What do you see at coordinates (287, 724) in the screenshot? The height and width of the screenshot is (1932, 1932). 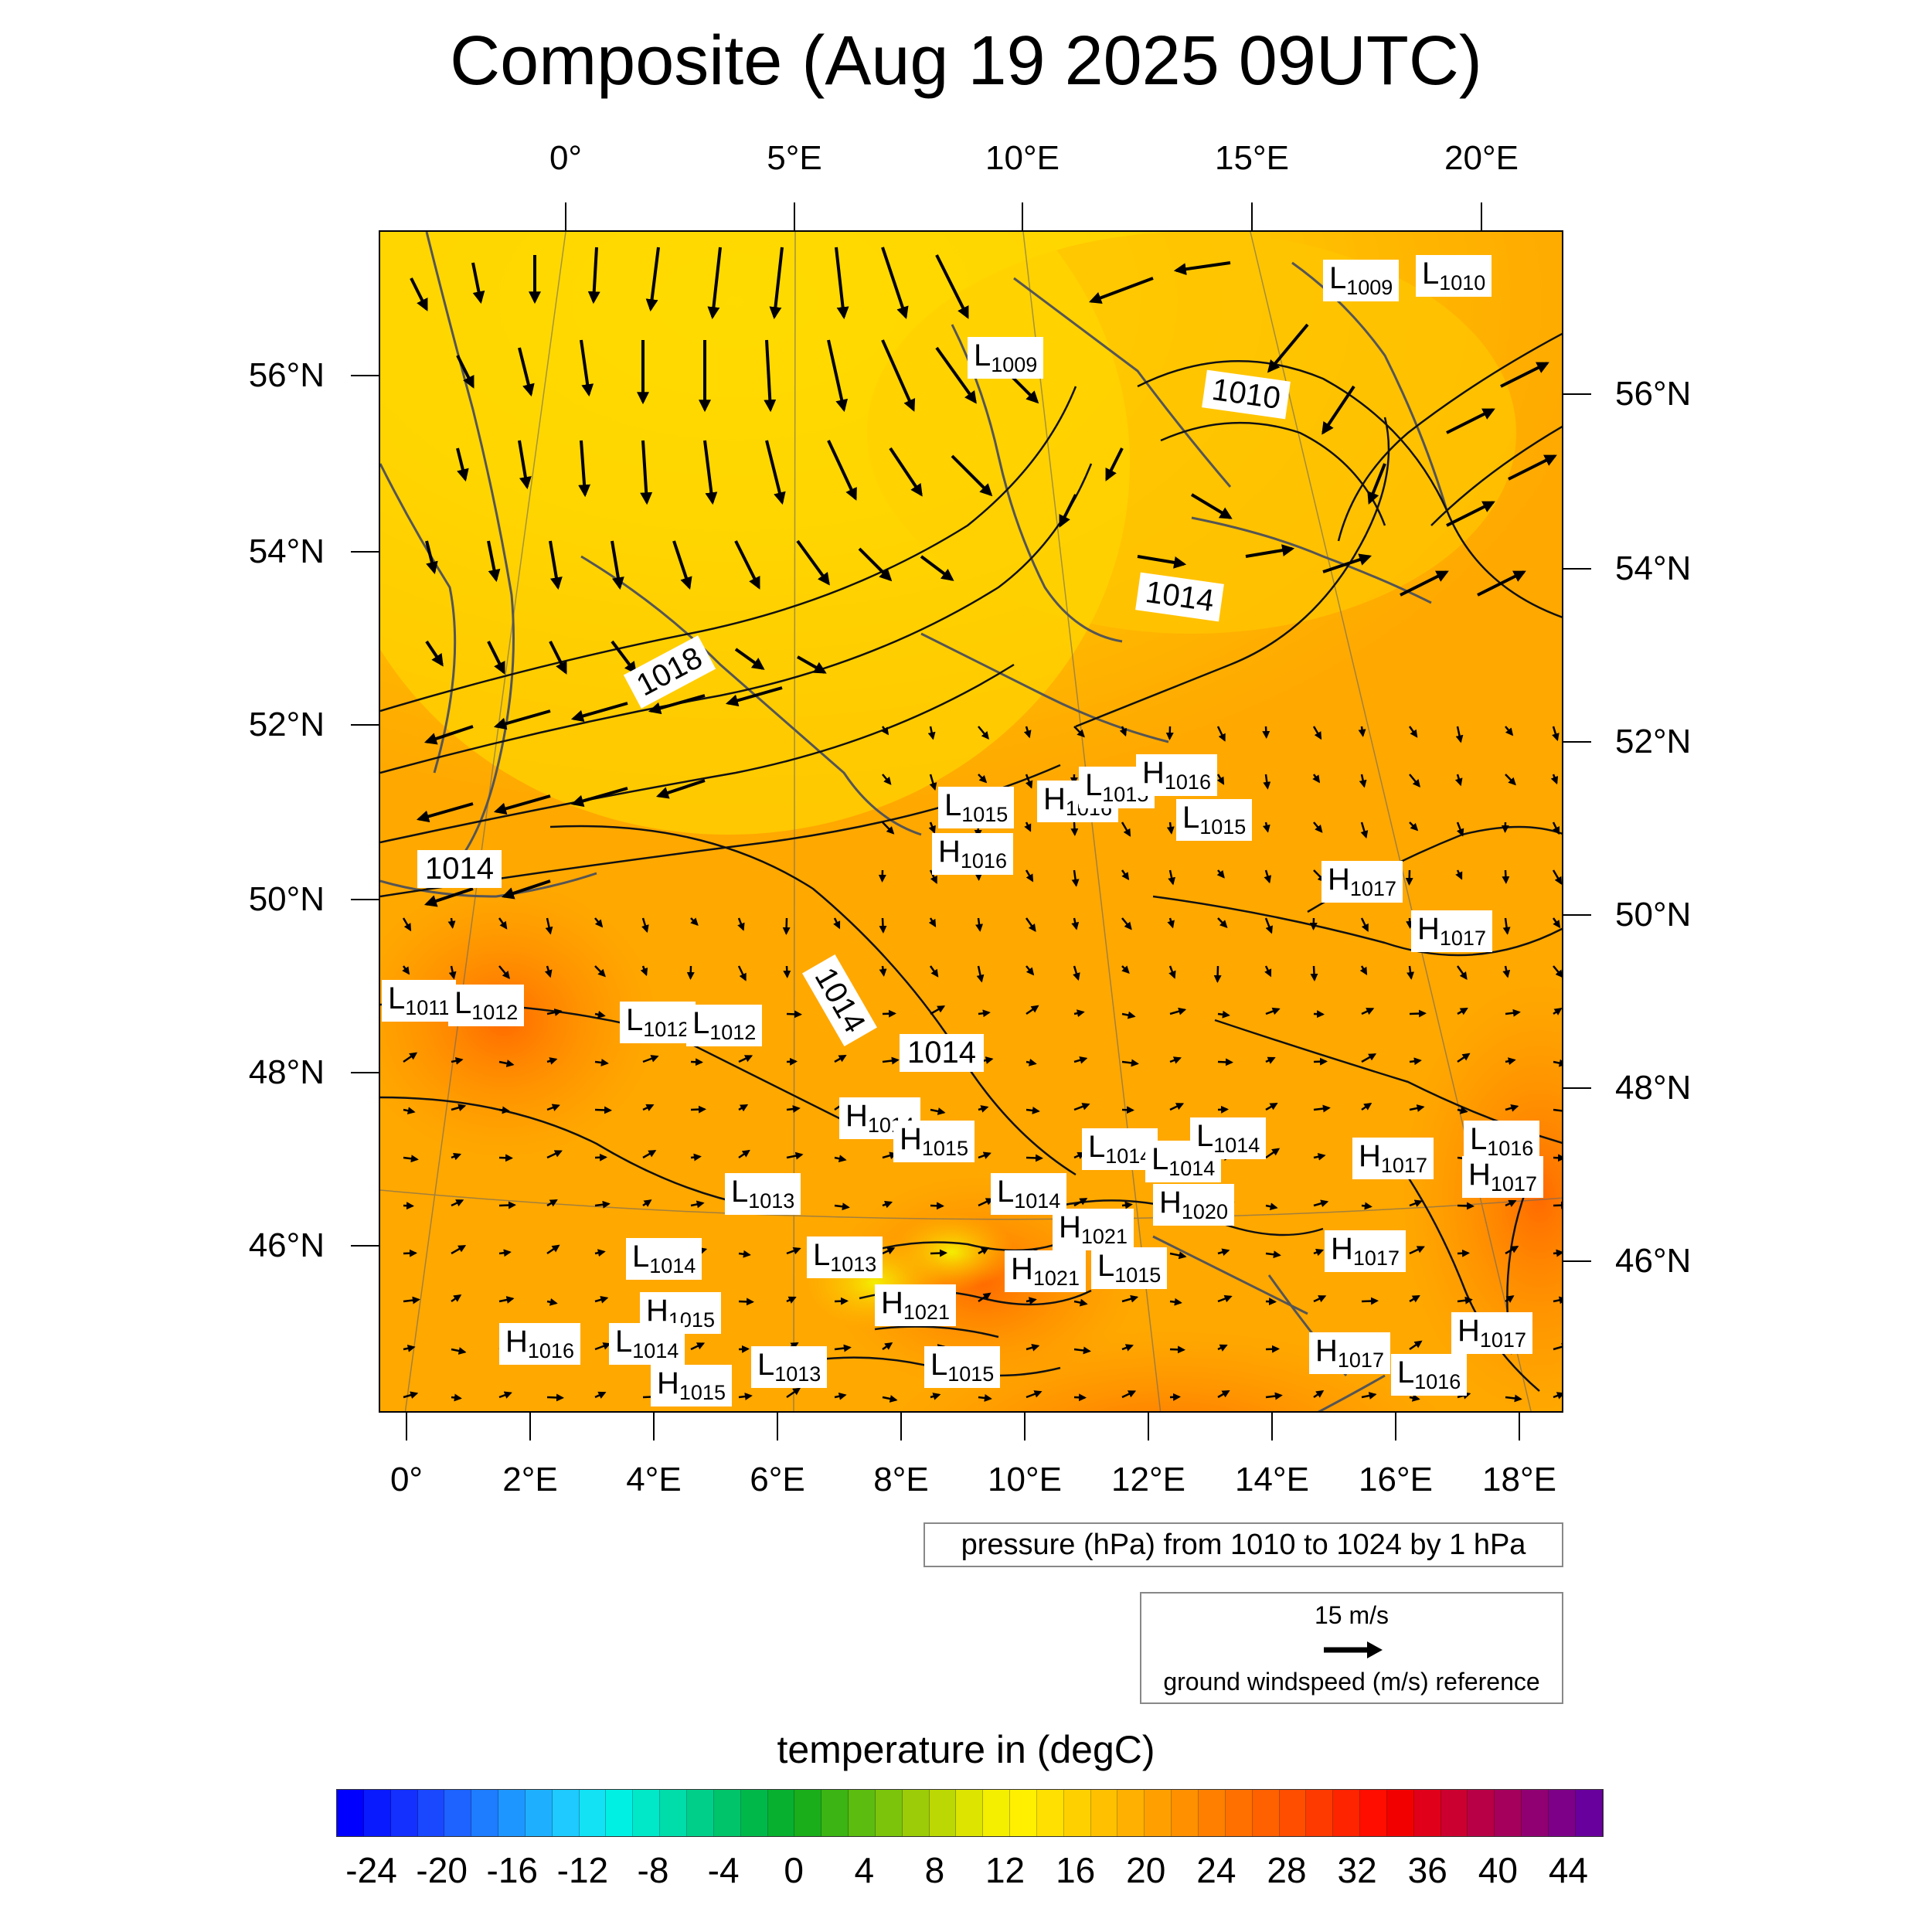 I see `left-lat-label: 52°N` at bounding box center [287, 724].